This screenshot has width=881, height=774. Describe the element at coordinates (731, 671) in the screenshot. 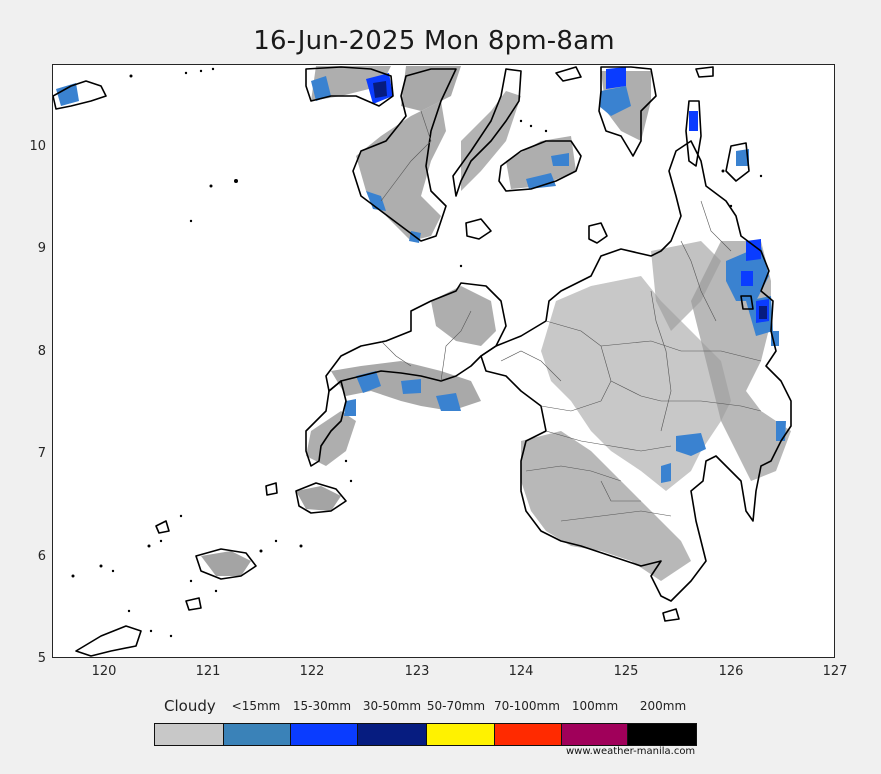

I see `x-tick-126: 126` at that location.